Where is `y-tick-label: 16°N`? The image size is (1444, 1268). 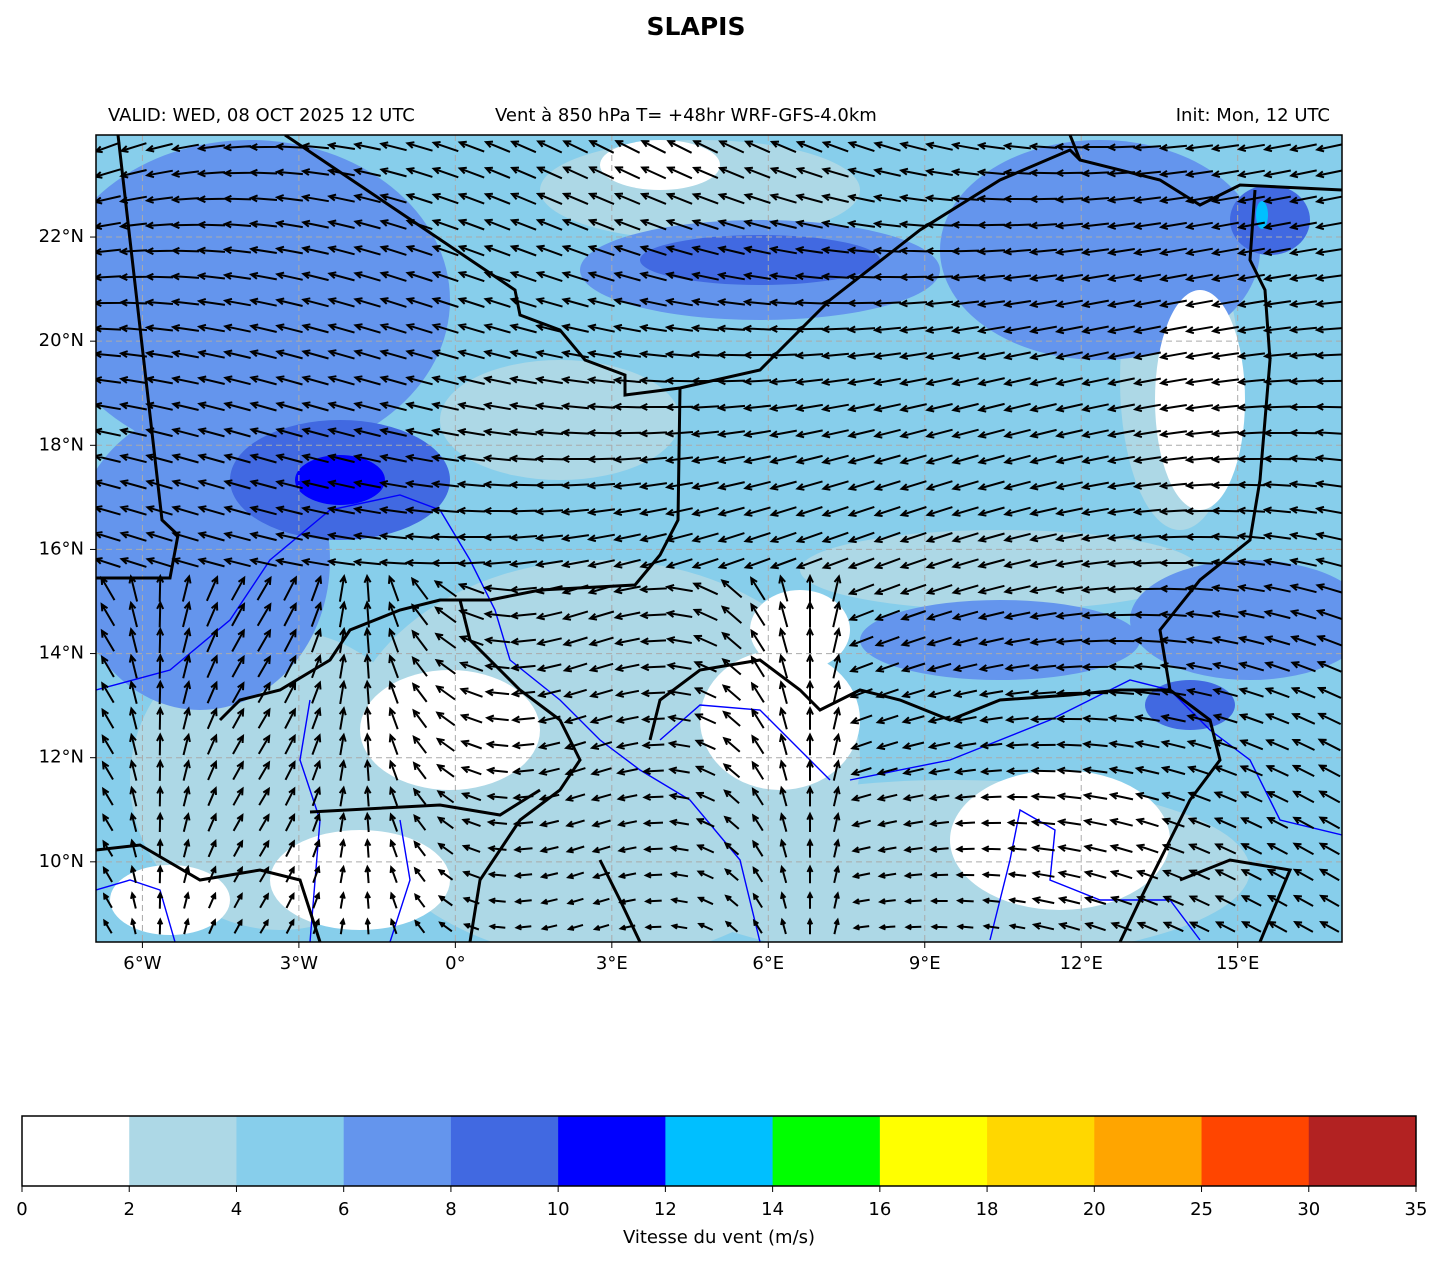 y-tick-label: 16°N is located at coordinates (61, 548).